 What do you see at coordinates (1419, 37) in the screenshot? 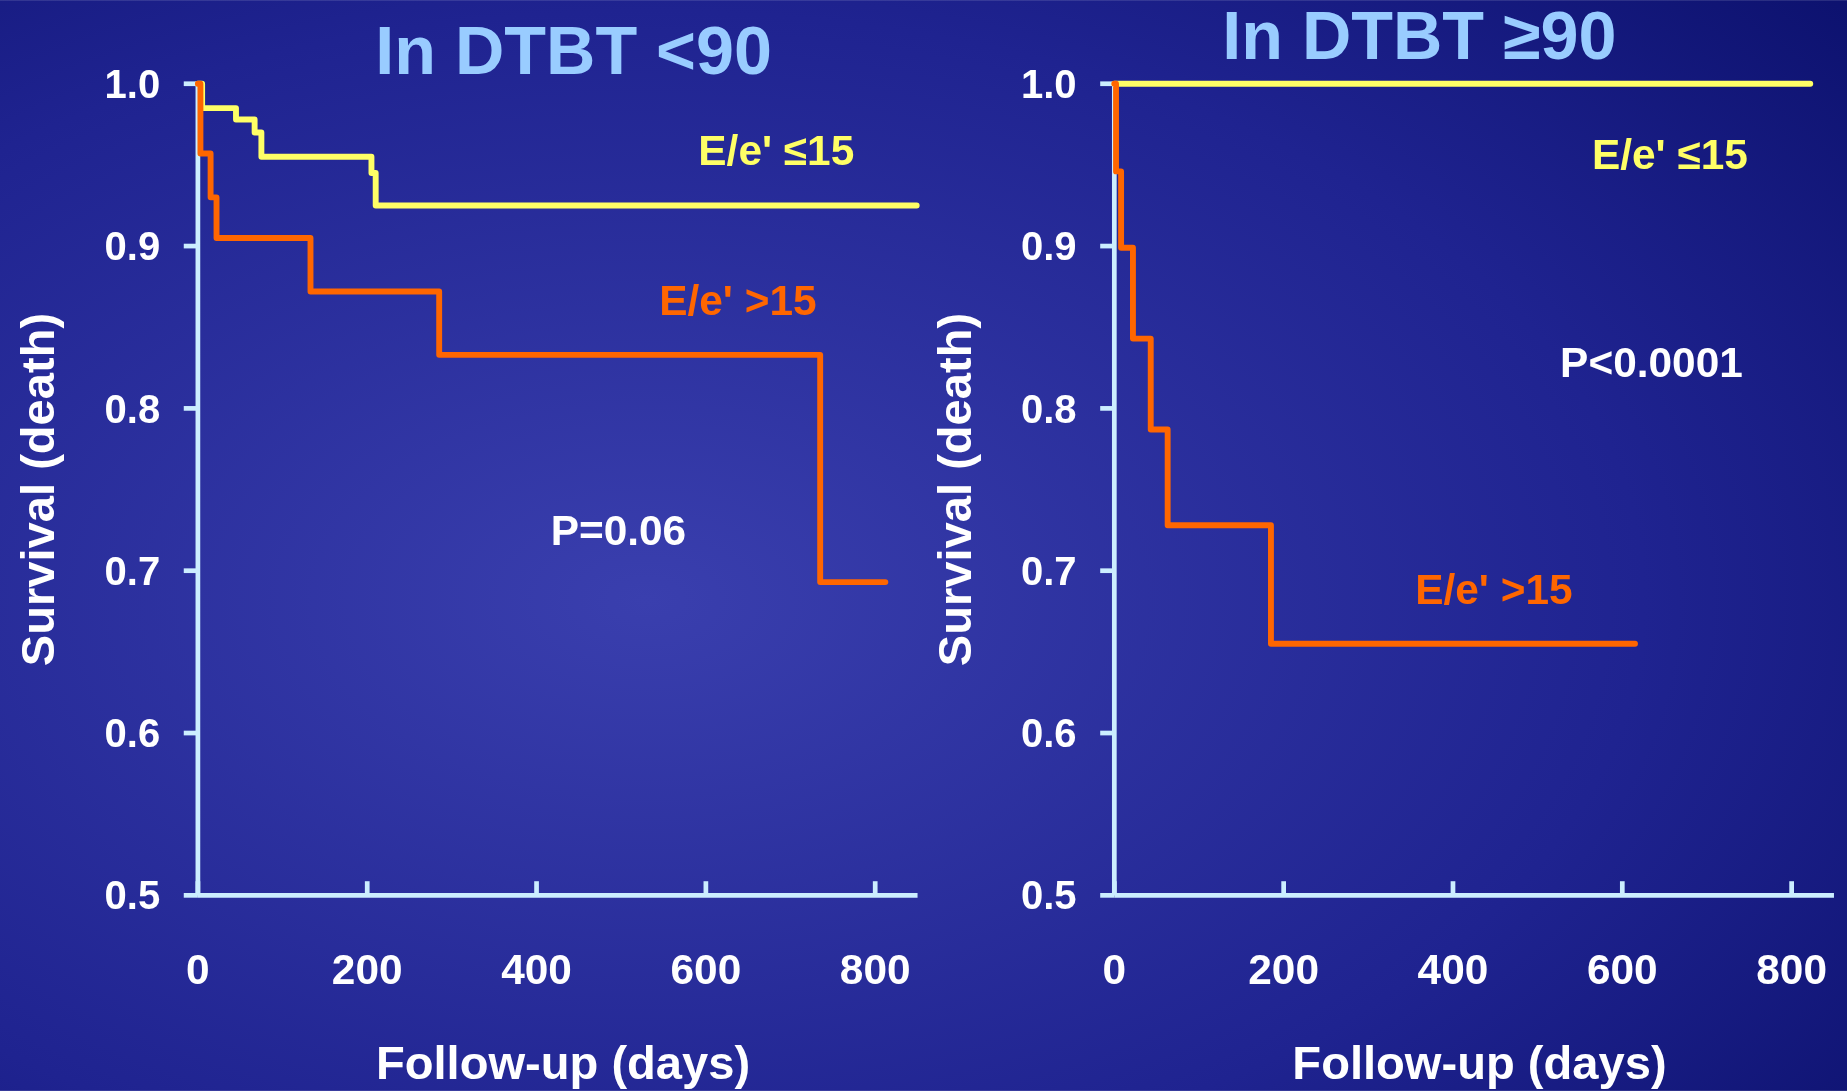
I see `chart-title: In DTBT ≥90` at bounding box center [1419, 37].